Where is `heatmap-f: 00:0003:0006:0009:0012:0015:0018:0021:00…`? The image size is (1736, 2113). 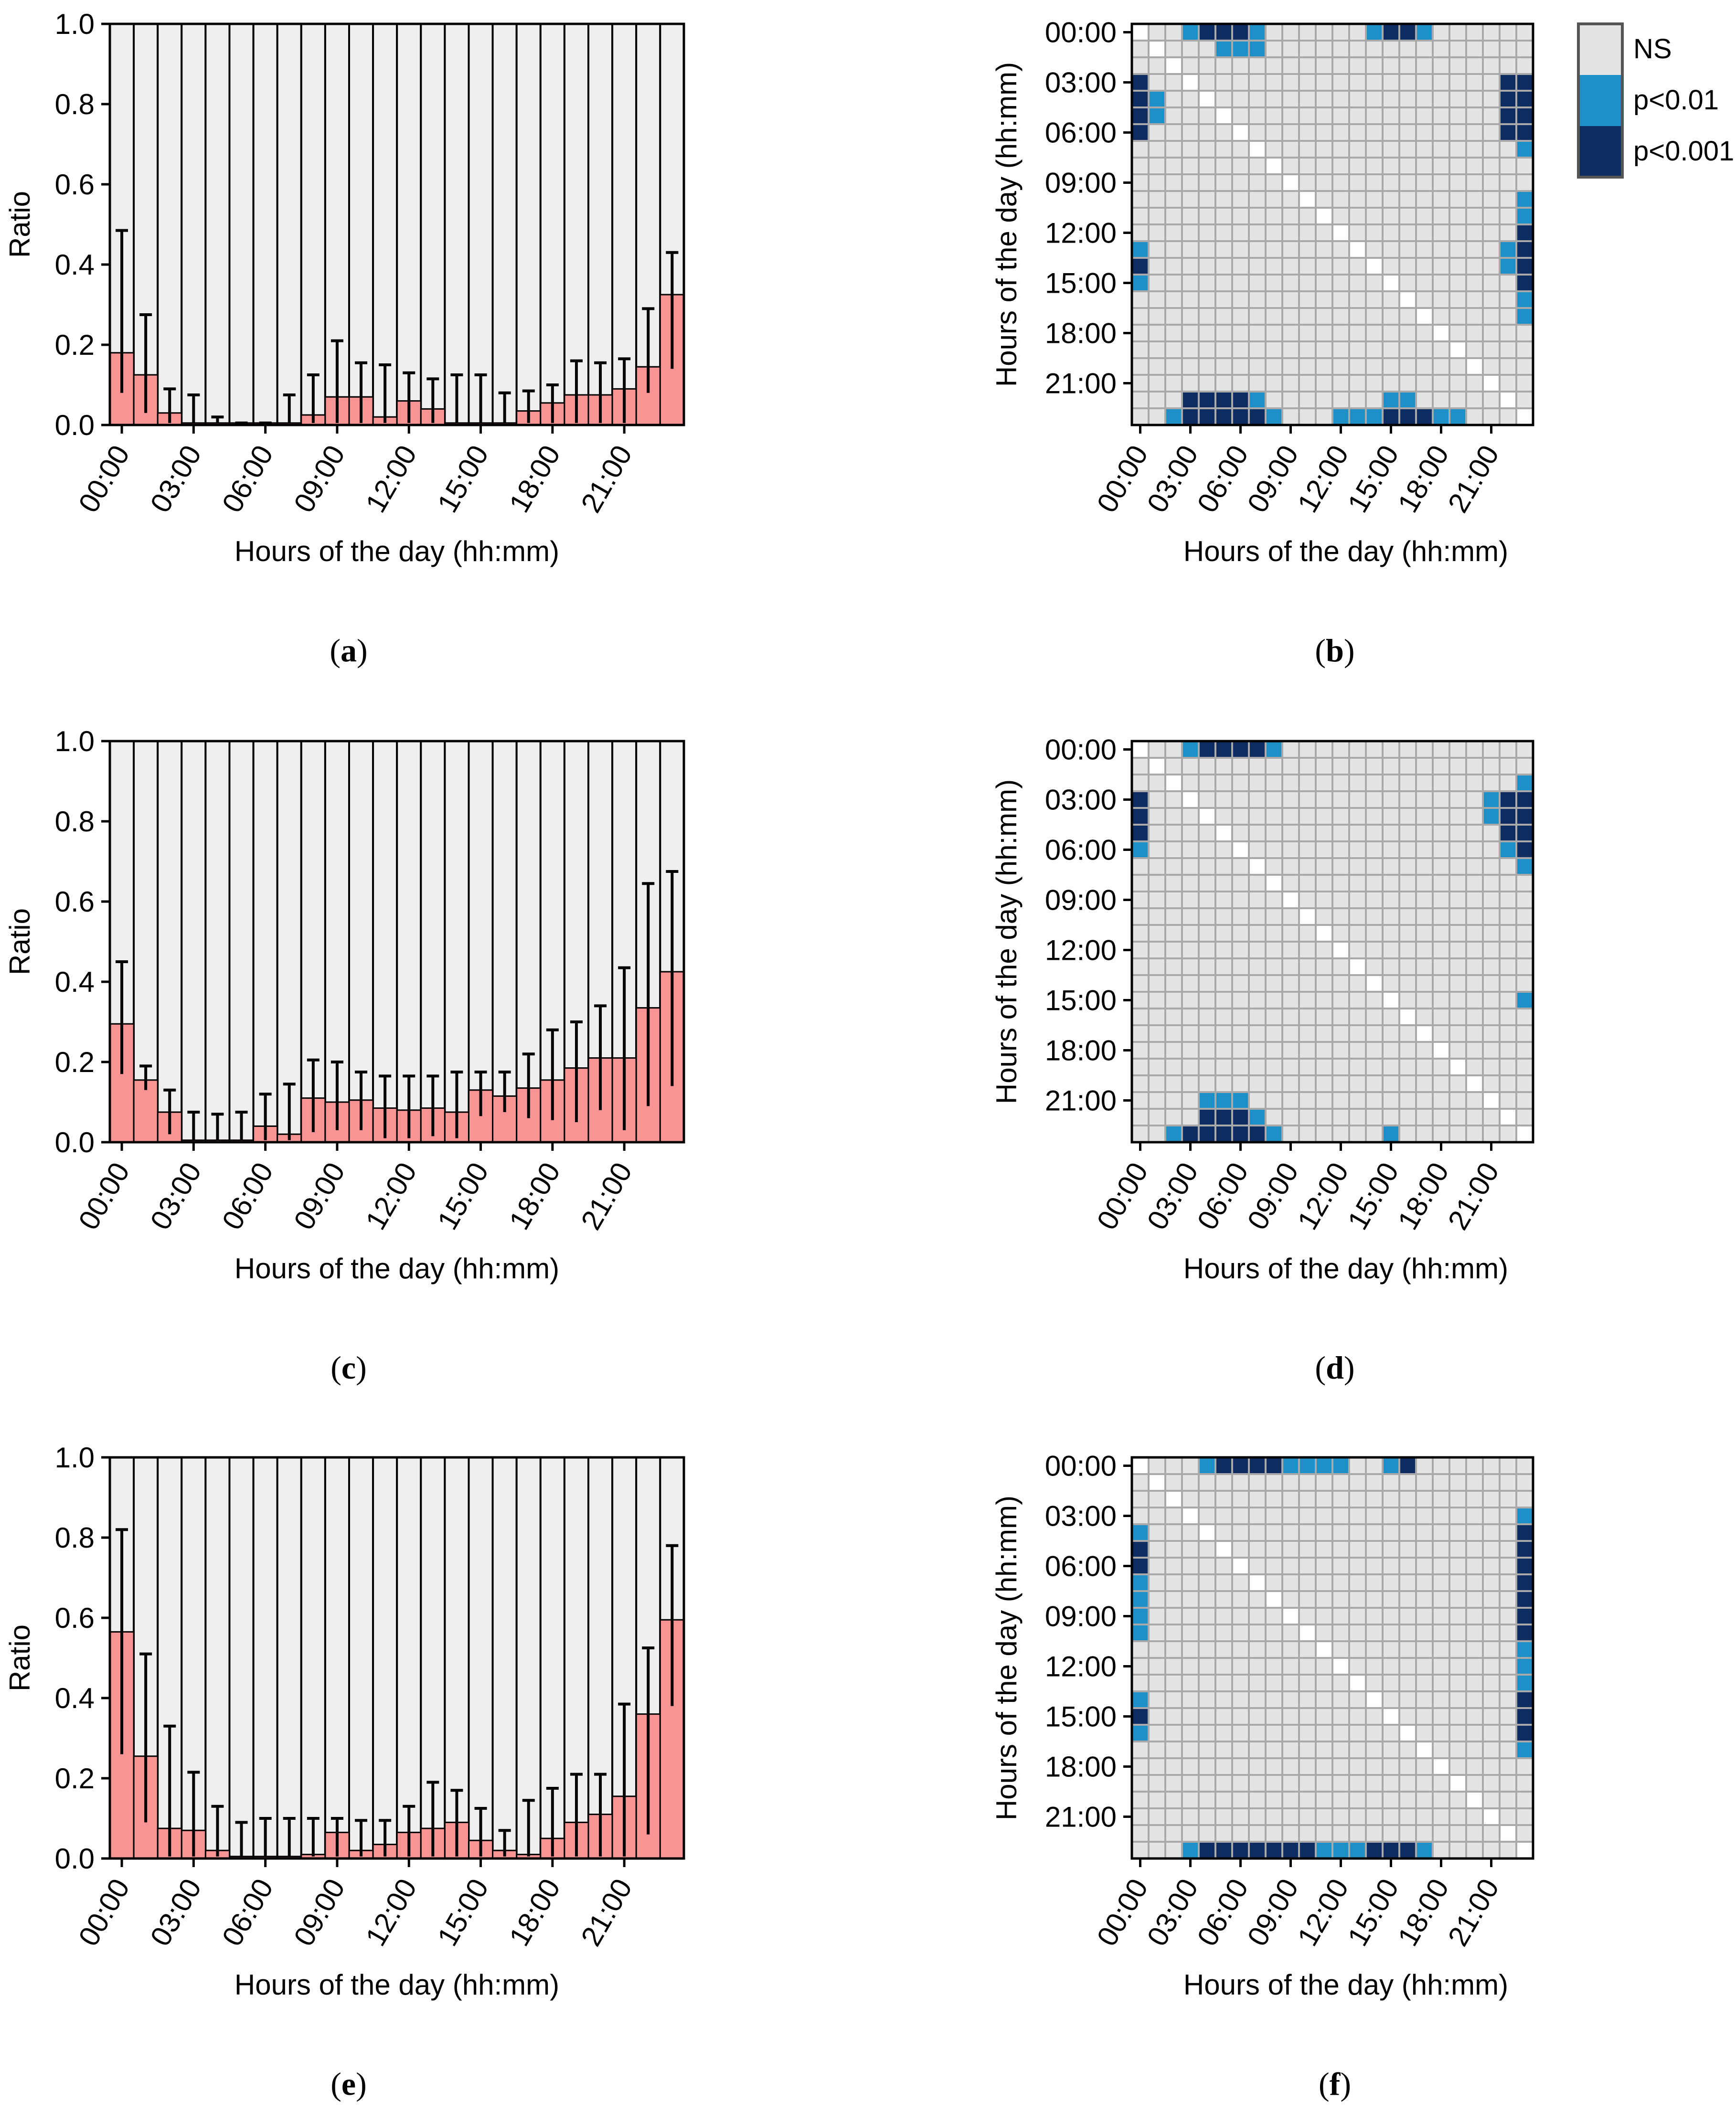 heatmap-f: 00:0003:0006:0009:0012:0015:0018:0021:00… is located at coordinates (1262, 1725).